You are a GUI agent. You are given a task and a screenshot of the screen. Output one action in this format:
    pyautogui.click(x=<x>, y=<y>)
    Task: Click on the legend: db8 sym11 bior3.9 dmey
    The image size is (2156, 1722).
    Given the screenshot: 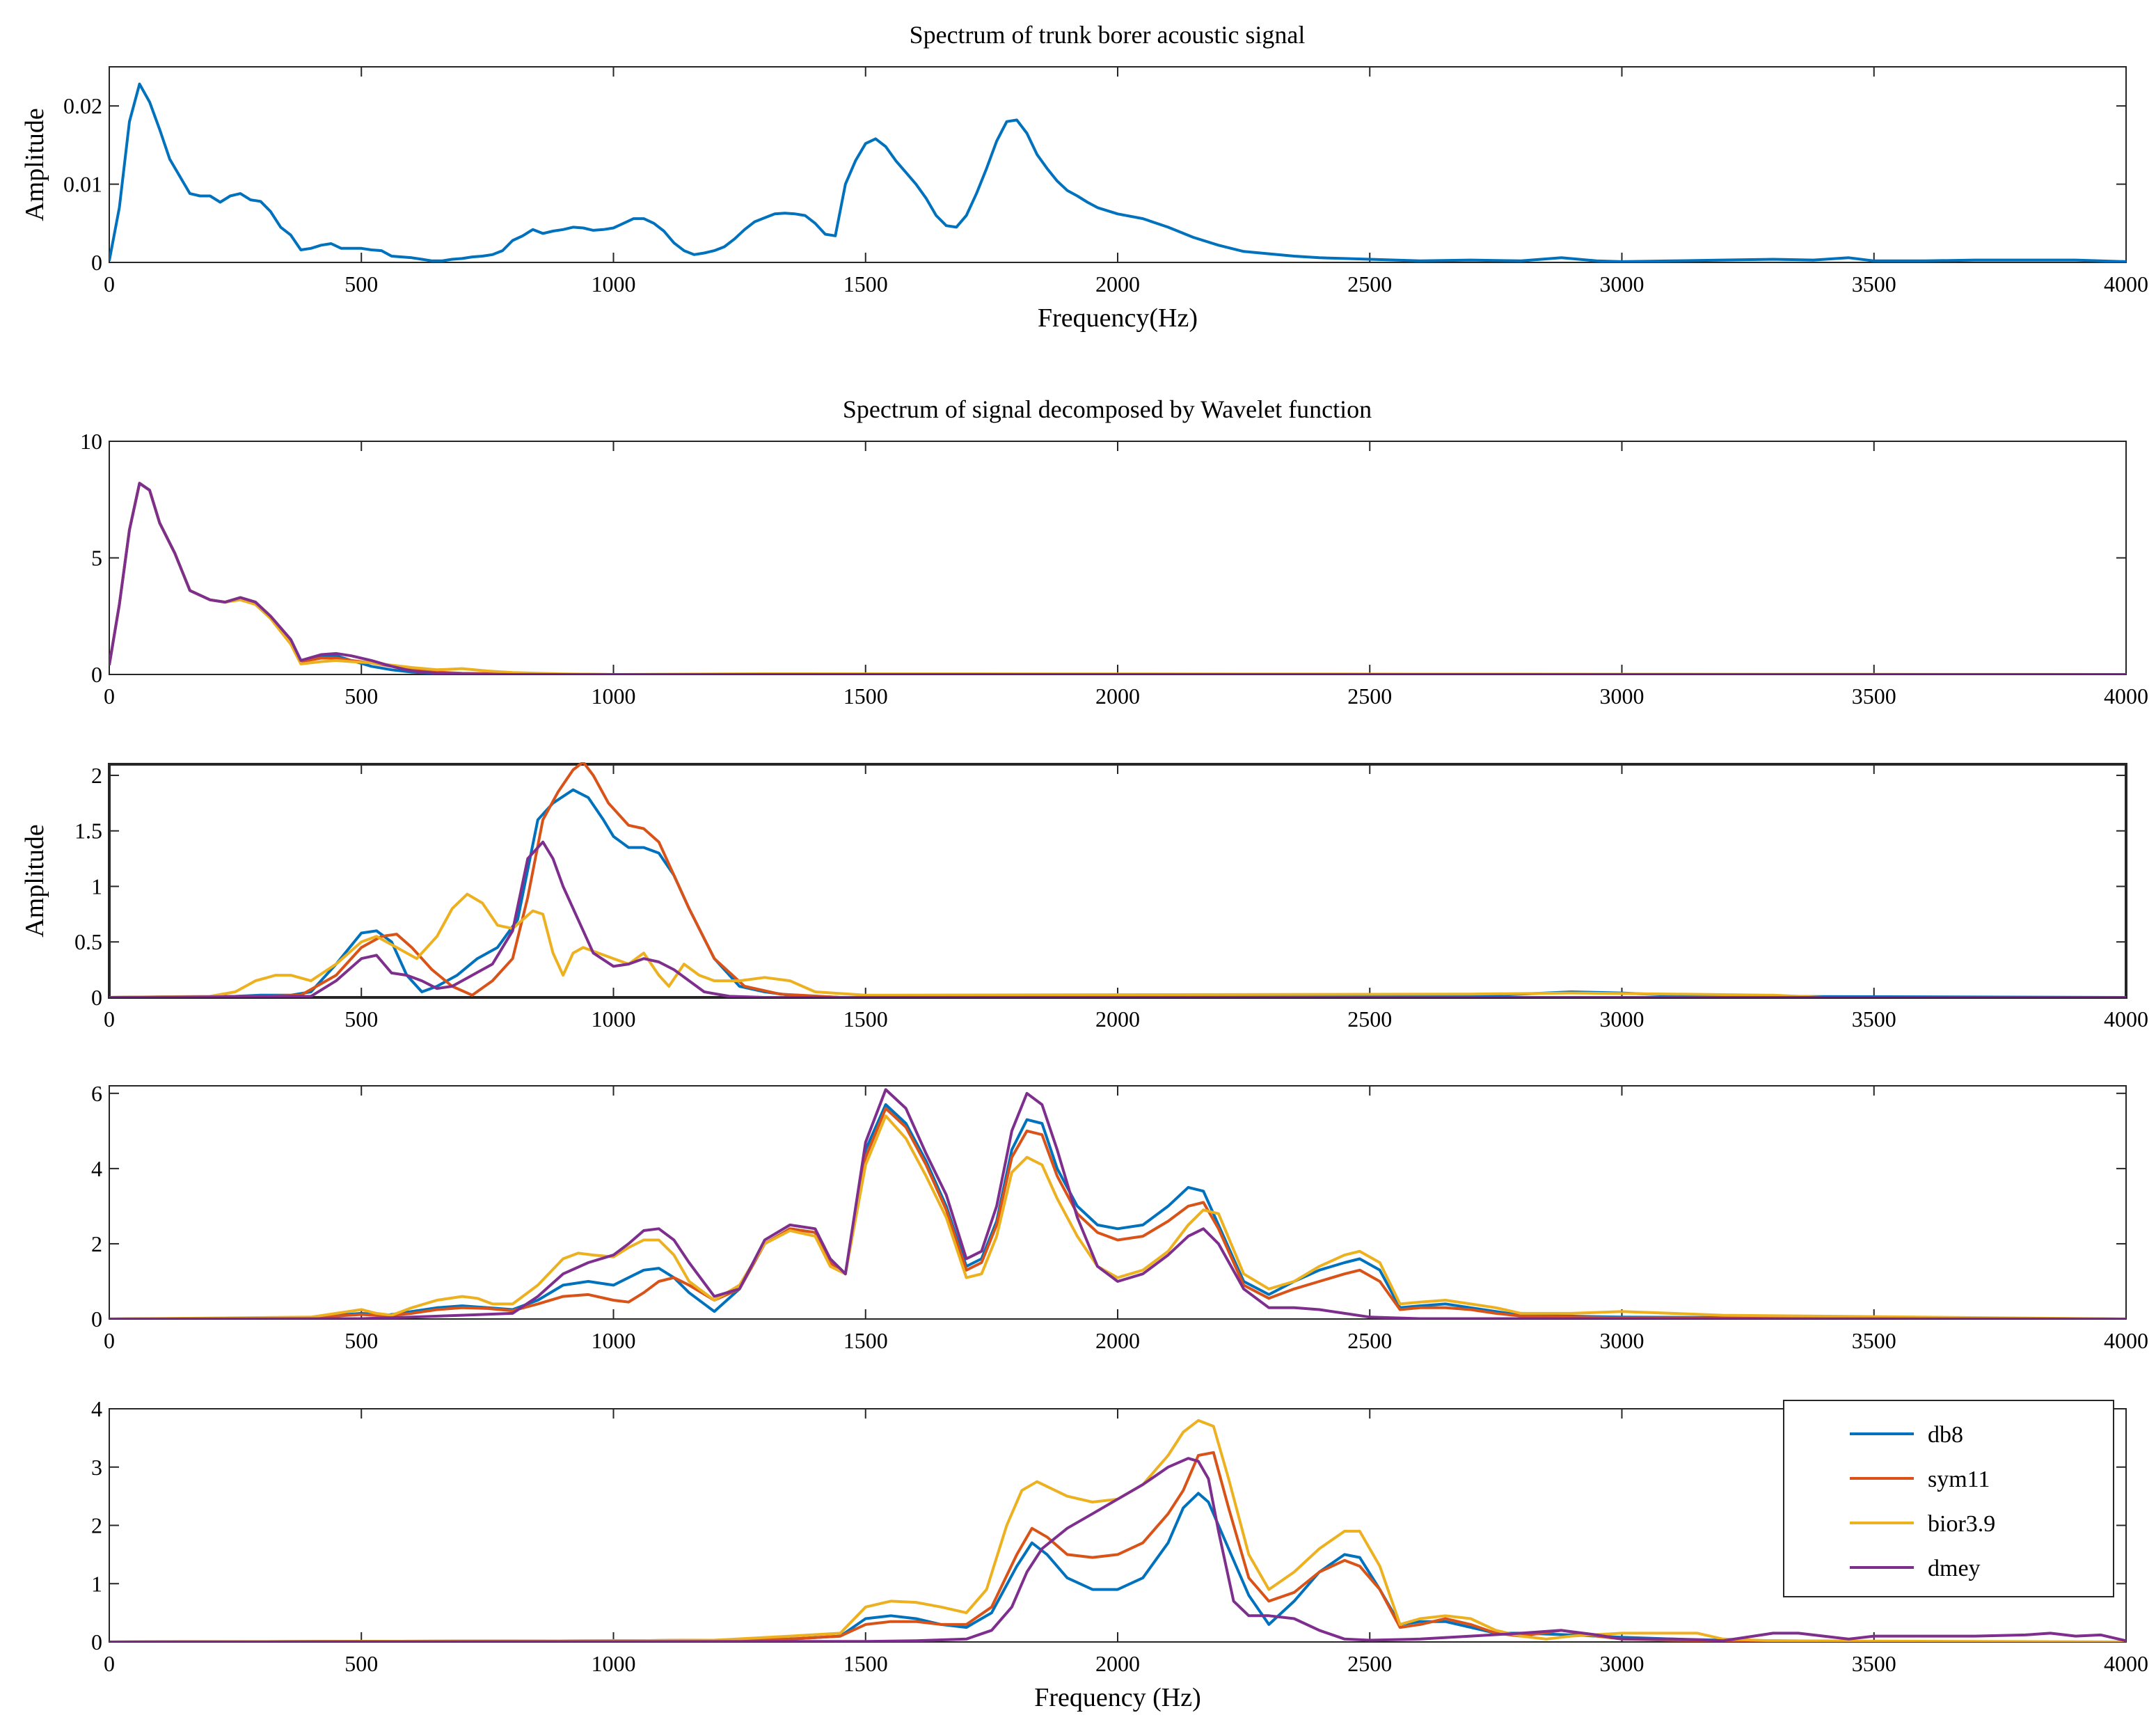 What is the action you would take?
    pyautogui.click(x=1948, y=1498)
    